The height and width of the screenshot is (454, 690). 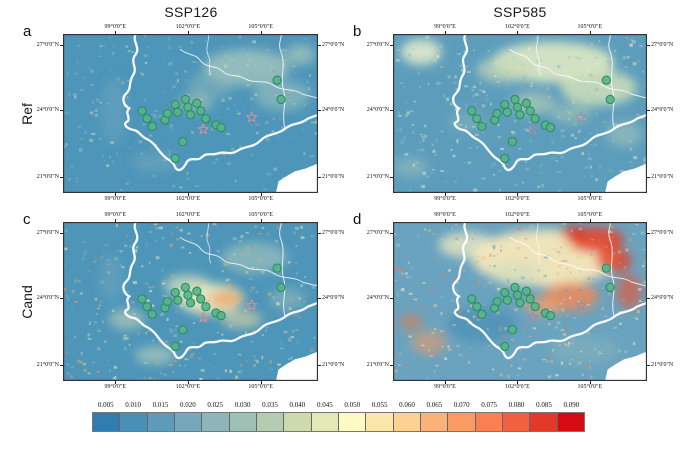 I want to click on colorbar-value: 0.045, so click(x=324, y=405).